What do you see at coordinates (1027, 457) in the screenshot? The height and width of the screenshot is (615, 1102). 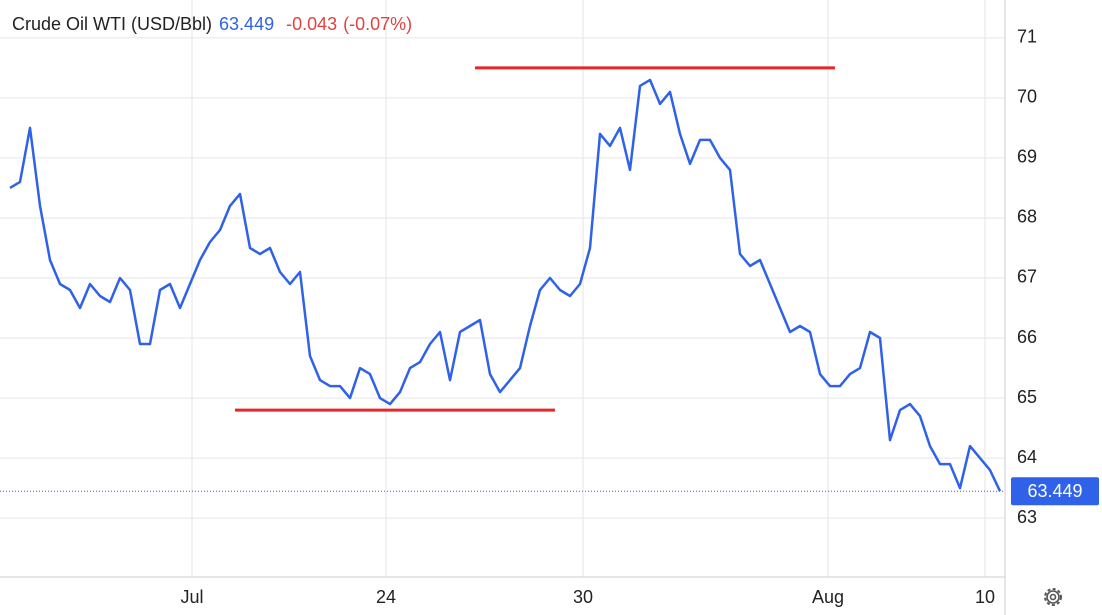 I see `y-tick-label: 64` at bounding box center [1027, 457].